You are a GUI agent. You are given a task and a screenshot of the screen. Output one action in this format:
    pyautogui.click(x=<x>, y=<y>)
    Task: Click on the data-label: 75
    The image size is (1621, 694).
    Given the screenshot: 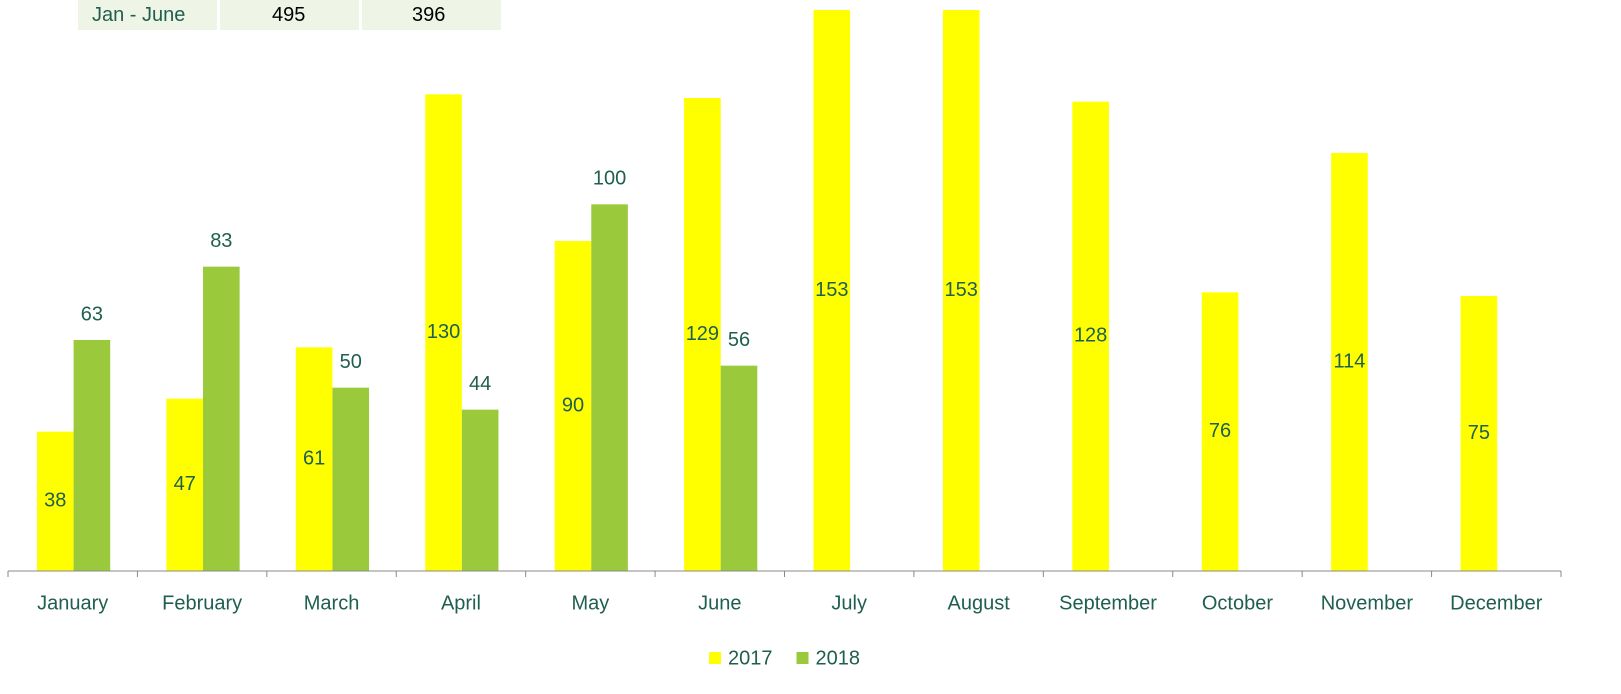 What is the action you would take?
    pyautogui.click(x=1479, y=433)
    